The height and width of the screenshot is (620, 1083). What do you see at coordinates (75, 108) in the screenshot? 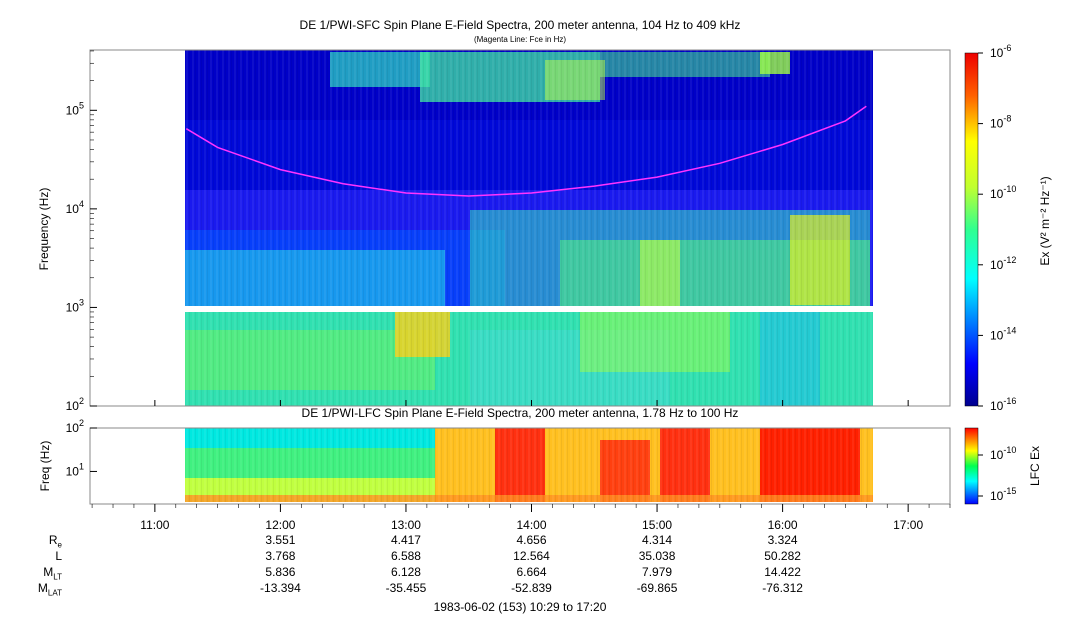
I see `panel1-ytick-label: 10⁵` at bounding box center [75, 108].